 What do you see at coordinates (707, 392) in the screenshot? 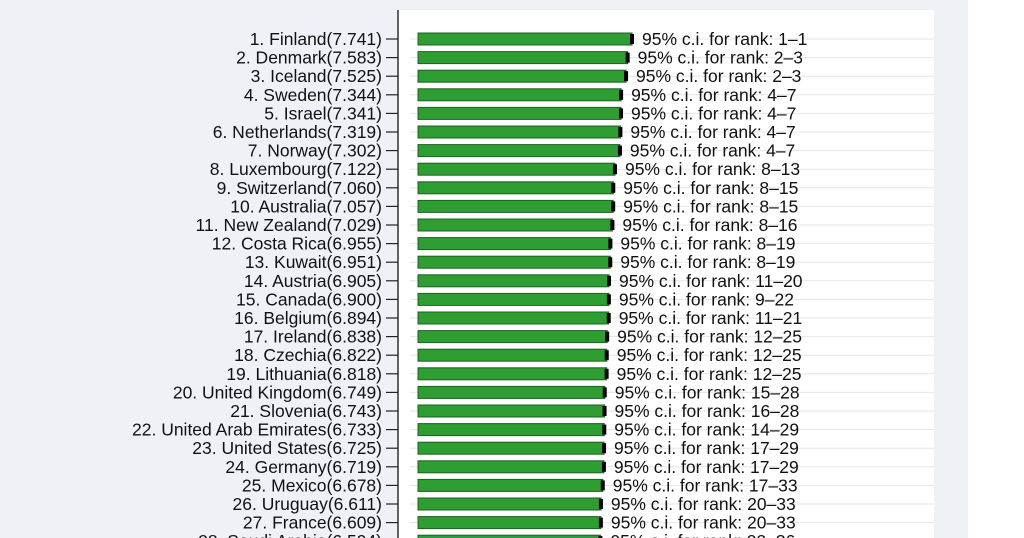
I see `ci-annotation: 95% c.i. for rank: 15–28` at bounding box center [707, 392].